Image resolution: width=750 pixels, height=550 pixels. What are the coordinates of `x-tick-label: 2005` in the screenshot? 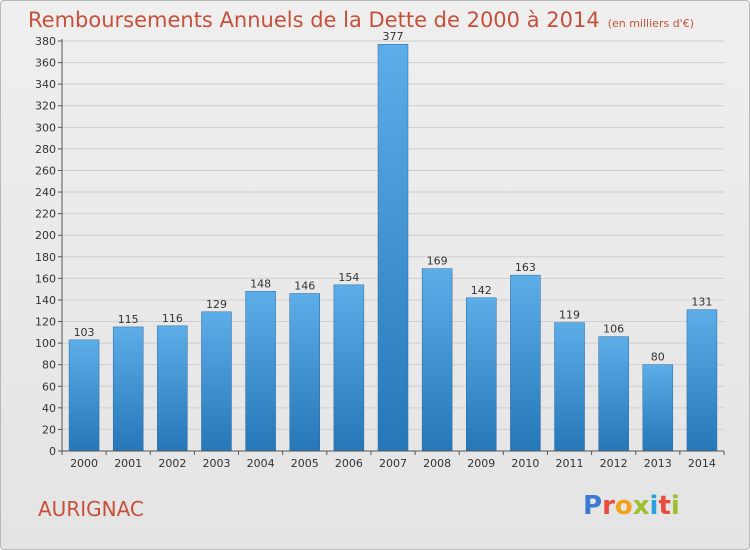 It's located at (305, 463).